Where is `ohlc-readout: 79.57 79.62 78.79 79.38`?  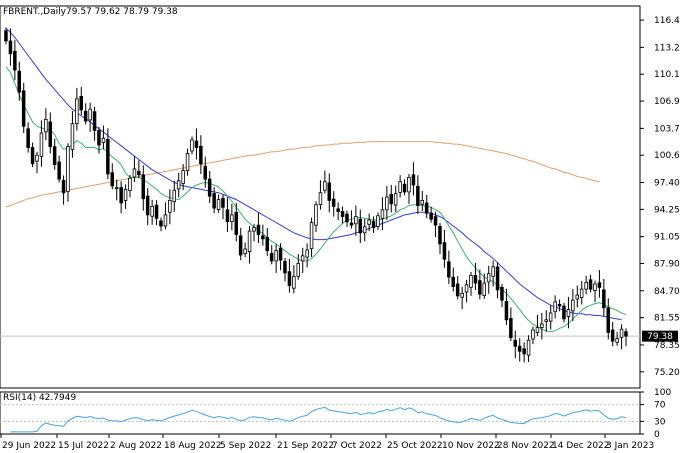
ohlc-readout: 79.57 79.62 78.79 79.38 is located at coordinates (122, 12).